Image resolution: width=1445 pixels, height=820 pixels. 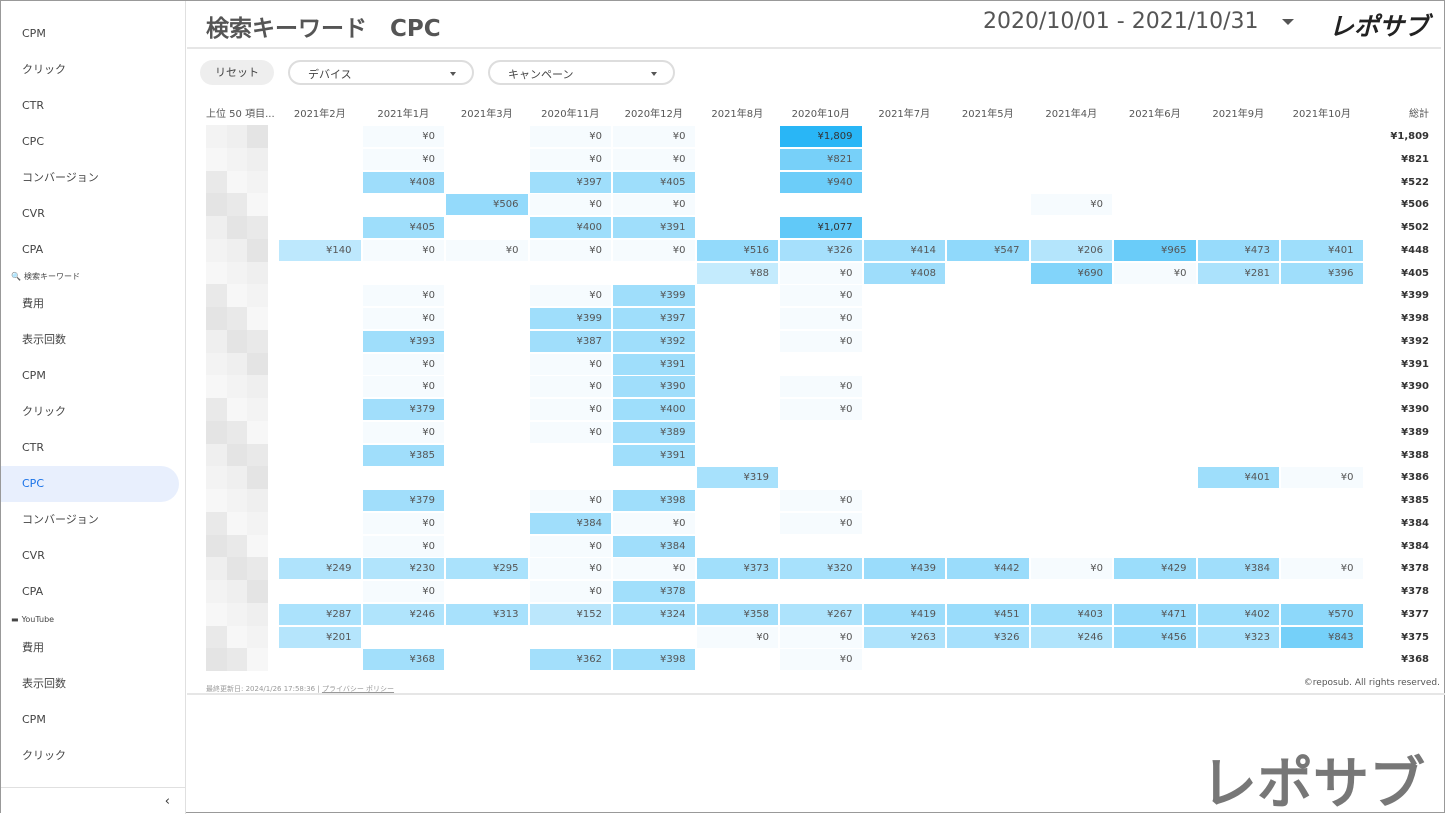 I want to click on table-cell: ¥690, so click(x=1071, y=273).